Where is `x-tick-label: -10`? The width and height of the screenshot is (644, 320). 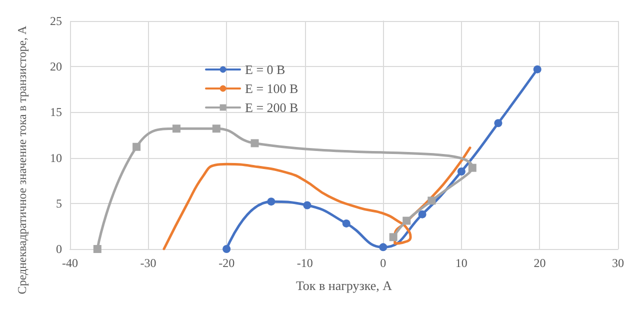
x-tick-label: -10 is located at coordinates (304, 263).